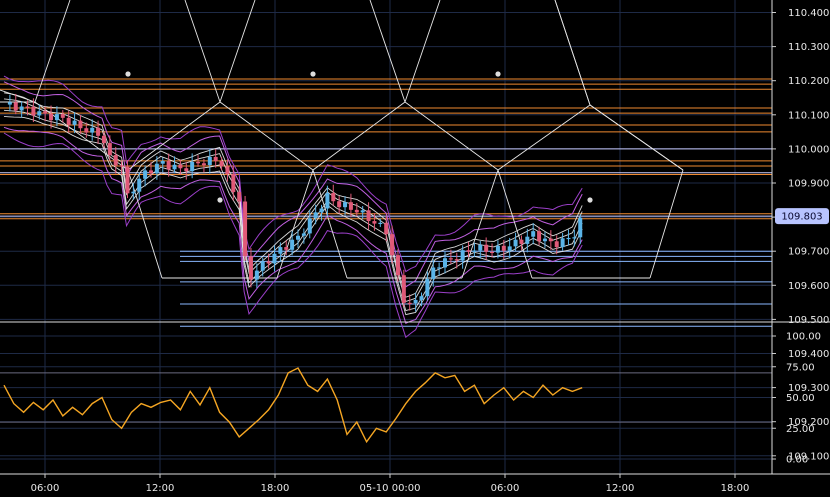 The height and width of the screenshot is (497, 830). Describe the element at coordinates (803, 337) in the screenshot. I see `osc-tick-label: 100.00` at that location.